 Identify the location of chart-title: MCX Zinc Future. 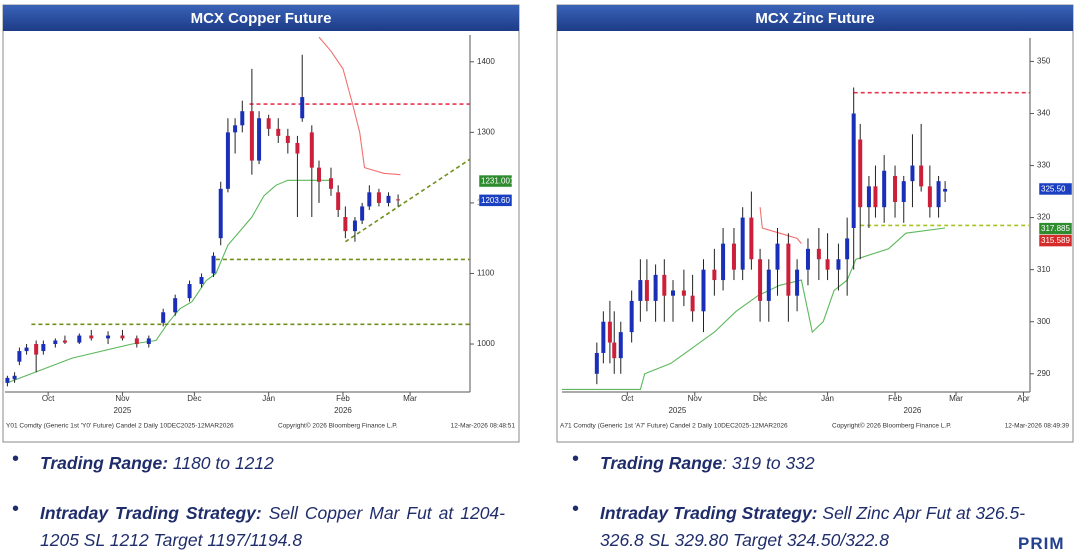
(814, 18).